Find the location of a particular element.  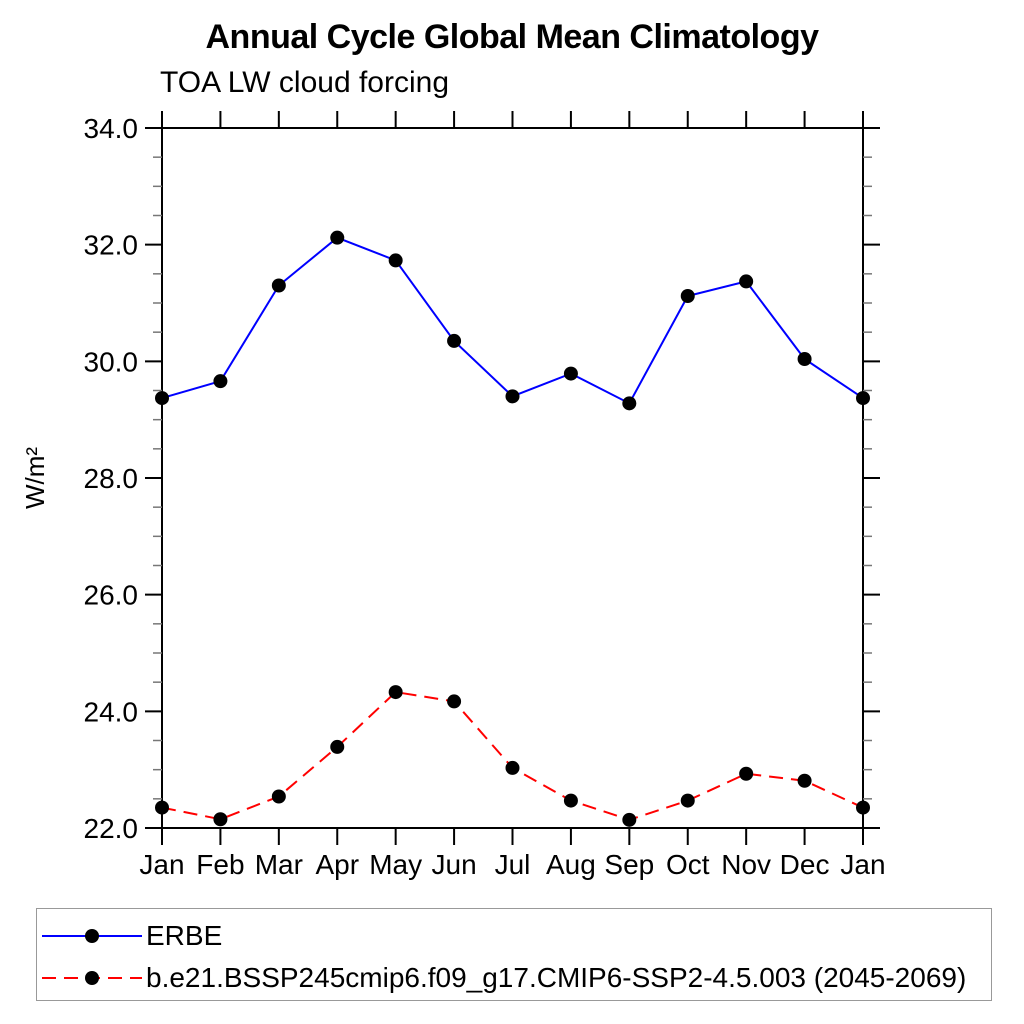

chart-subtitle: TOA LW cloud forcing is located at coordinates (305, 82).